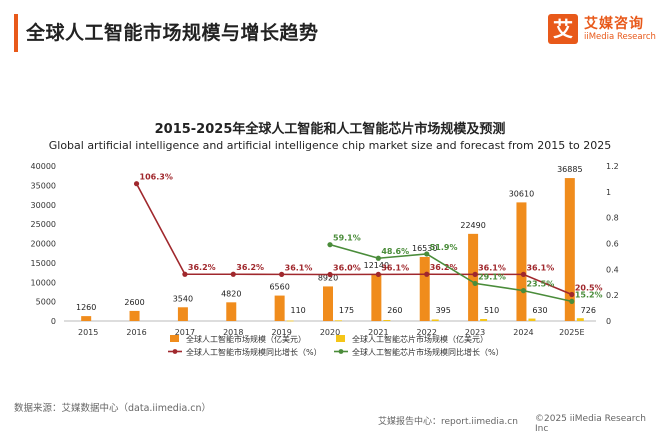 The image size is (660, 434). I want to click on y-left-tick-label: 5000, so click(46, 302).